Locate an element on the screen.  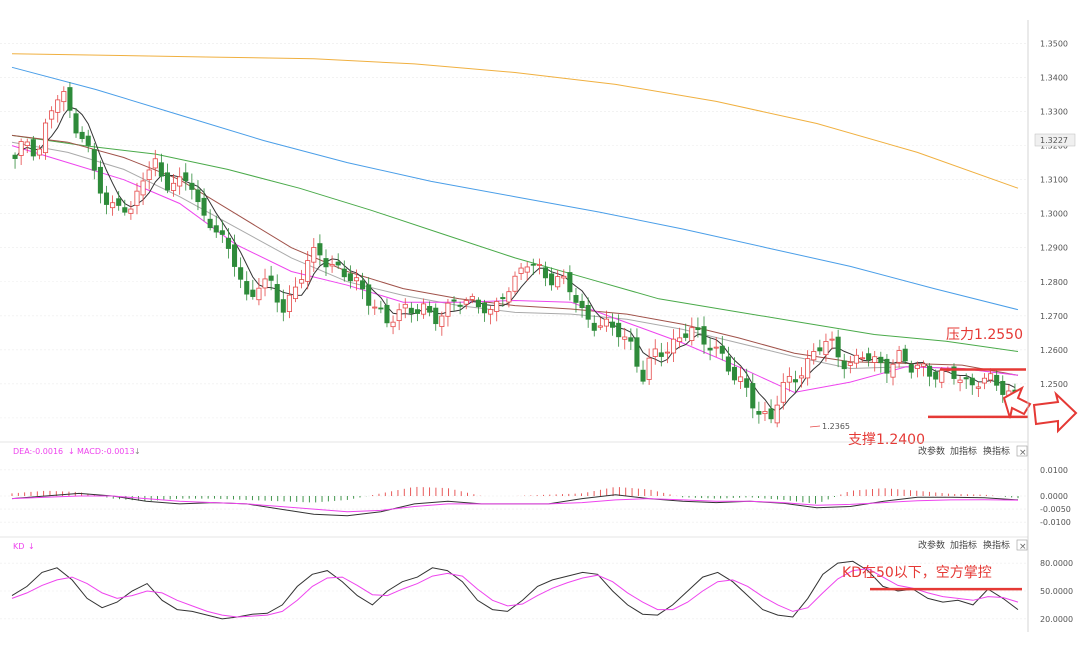
kd-tick-label: 50.0000 is located at coordinates (1056, 591).